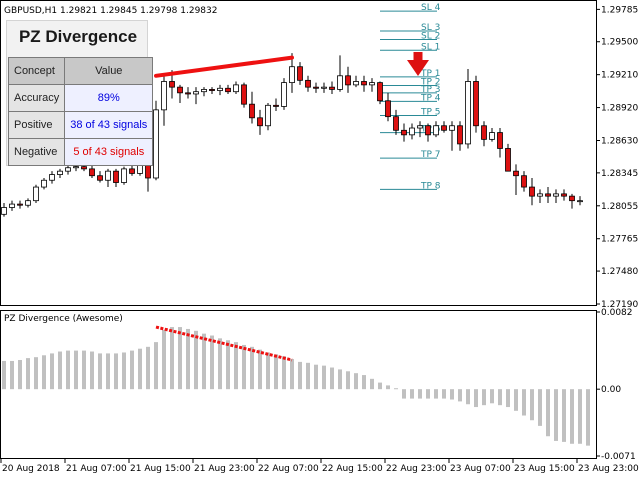 Image resolution: width=640 pixels, height=480 pixels. Describe the element at coordinates (410, 28) in the screenshot. I see `level-line: SL 3` at that location.